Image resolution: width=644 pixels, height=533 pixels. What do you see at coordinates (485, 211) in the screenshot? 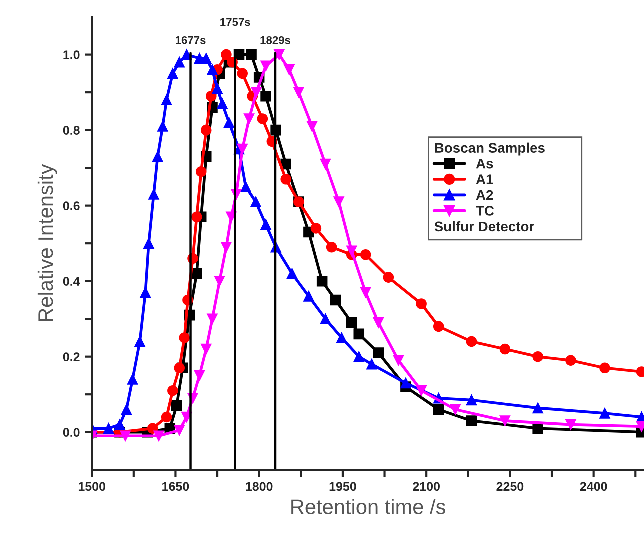
I see `legend-label: TC` at bounding box center [485, 211].